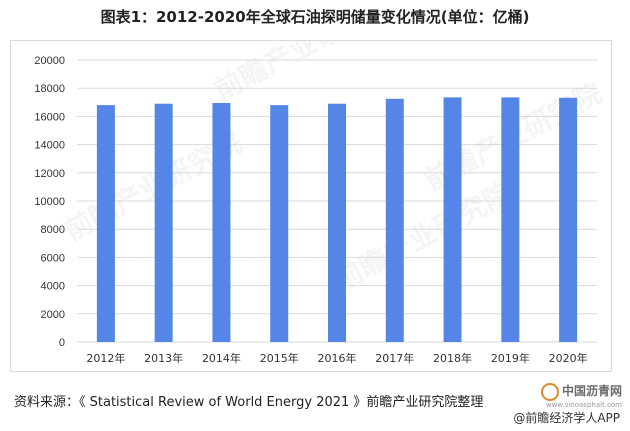 This screenshot has width=630, height=431. What do you see at coordinates (49, 61) in the screenshot?
I see `y-tick-label: 20000` at bounding box center [49, 61].